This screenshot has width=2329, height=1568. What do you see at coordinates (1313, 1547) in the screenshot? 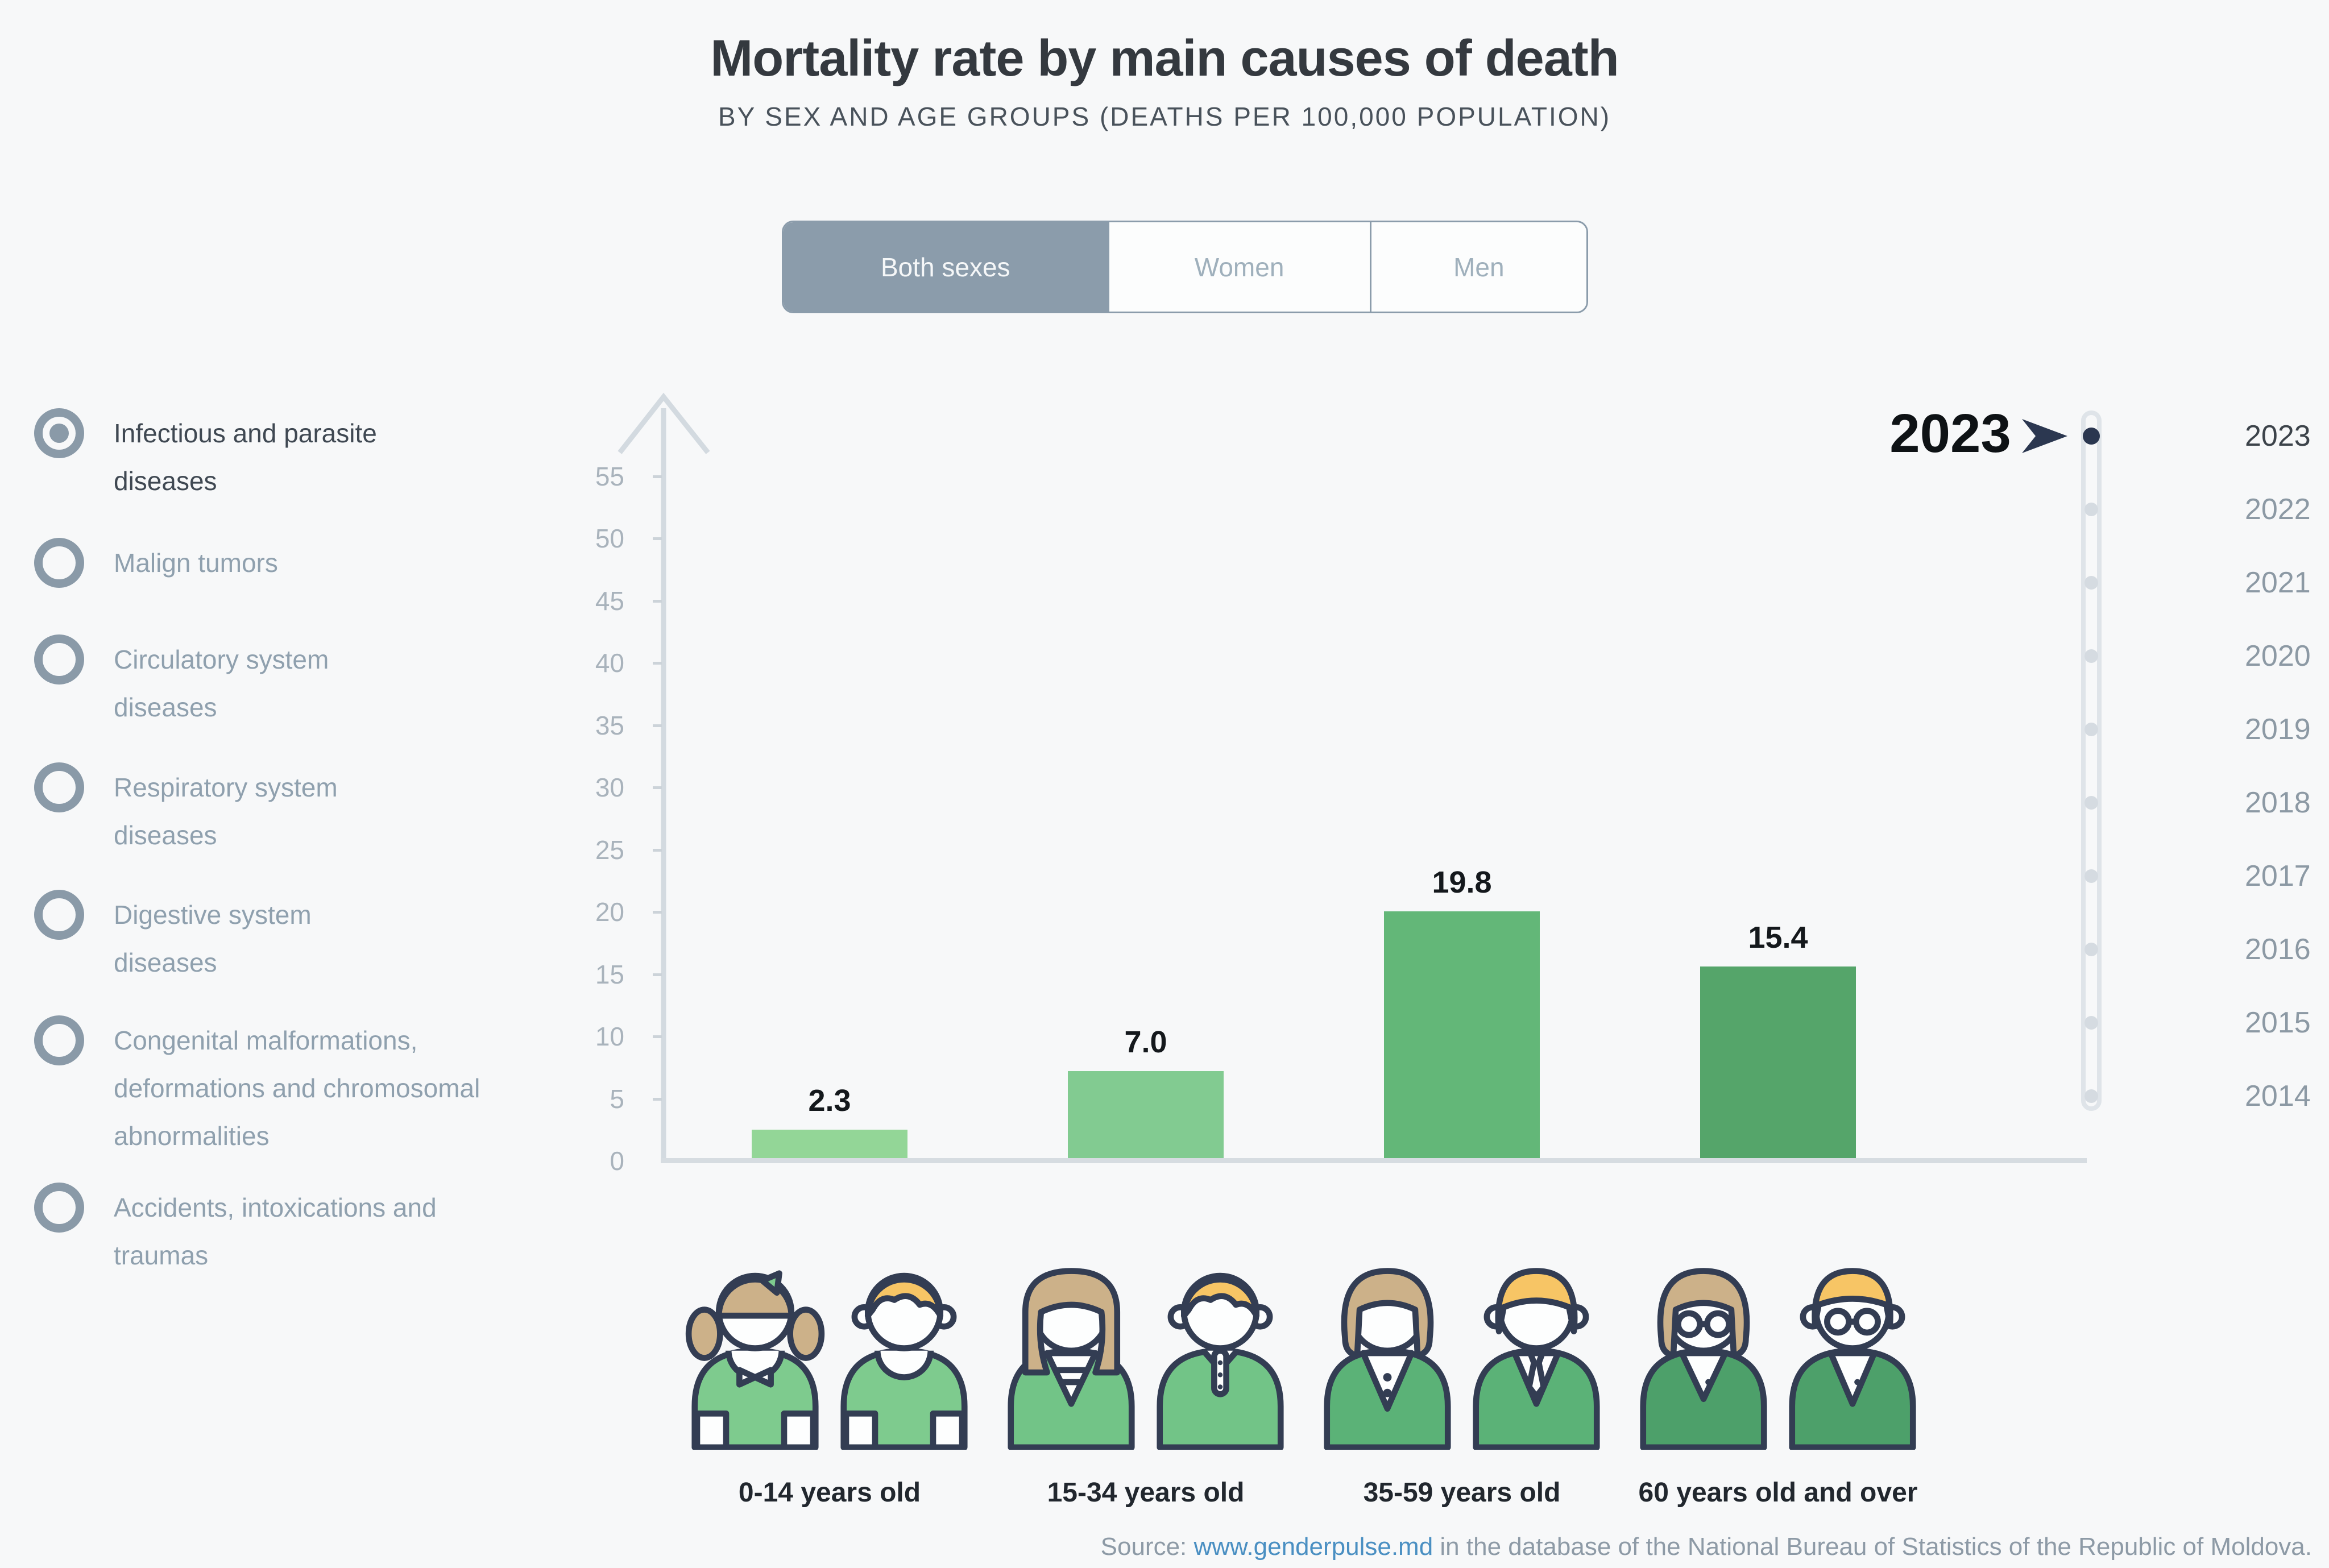
I see `source-link: www.genderpulse.md` at bounding box center [1313, 1547].